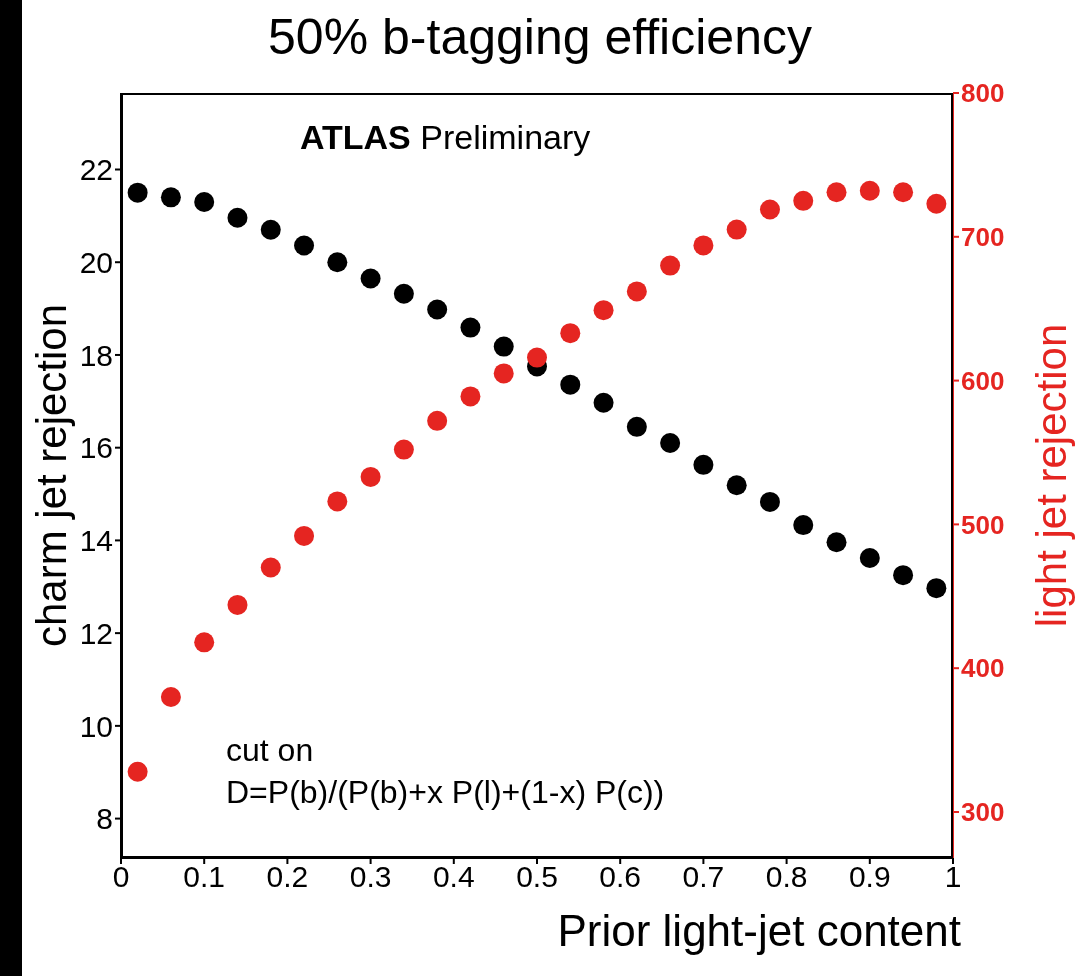 This screenshot has width=1088, height=976. What do you see at coordinates (96, 262) in the screenshot?
I see `y-tick-label: 20` at bounding box center [96, 262].